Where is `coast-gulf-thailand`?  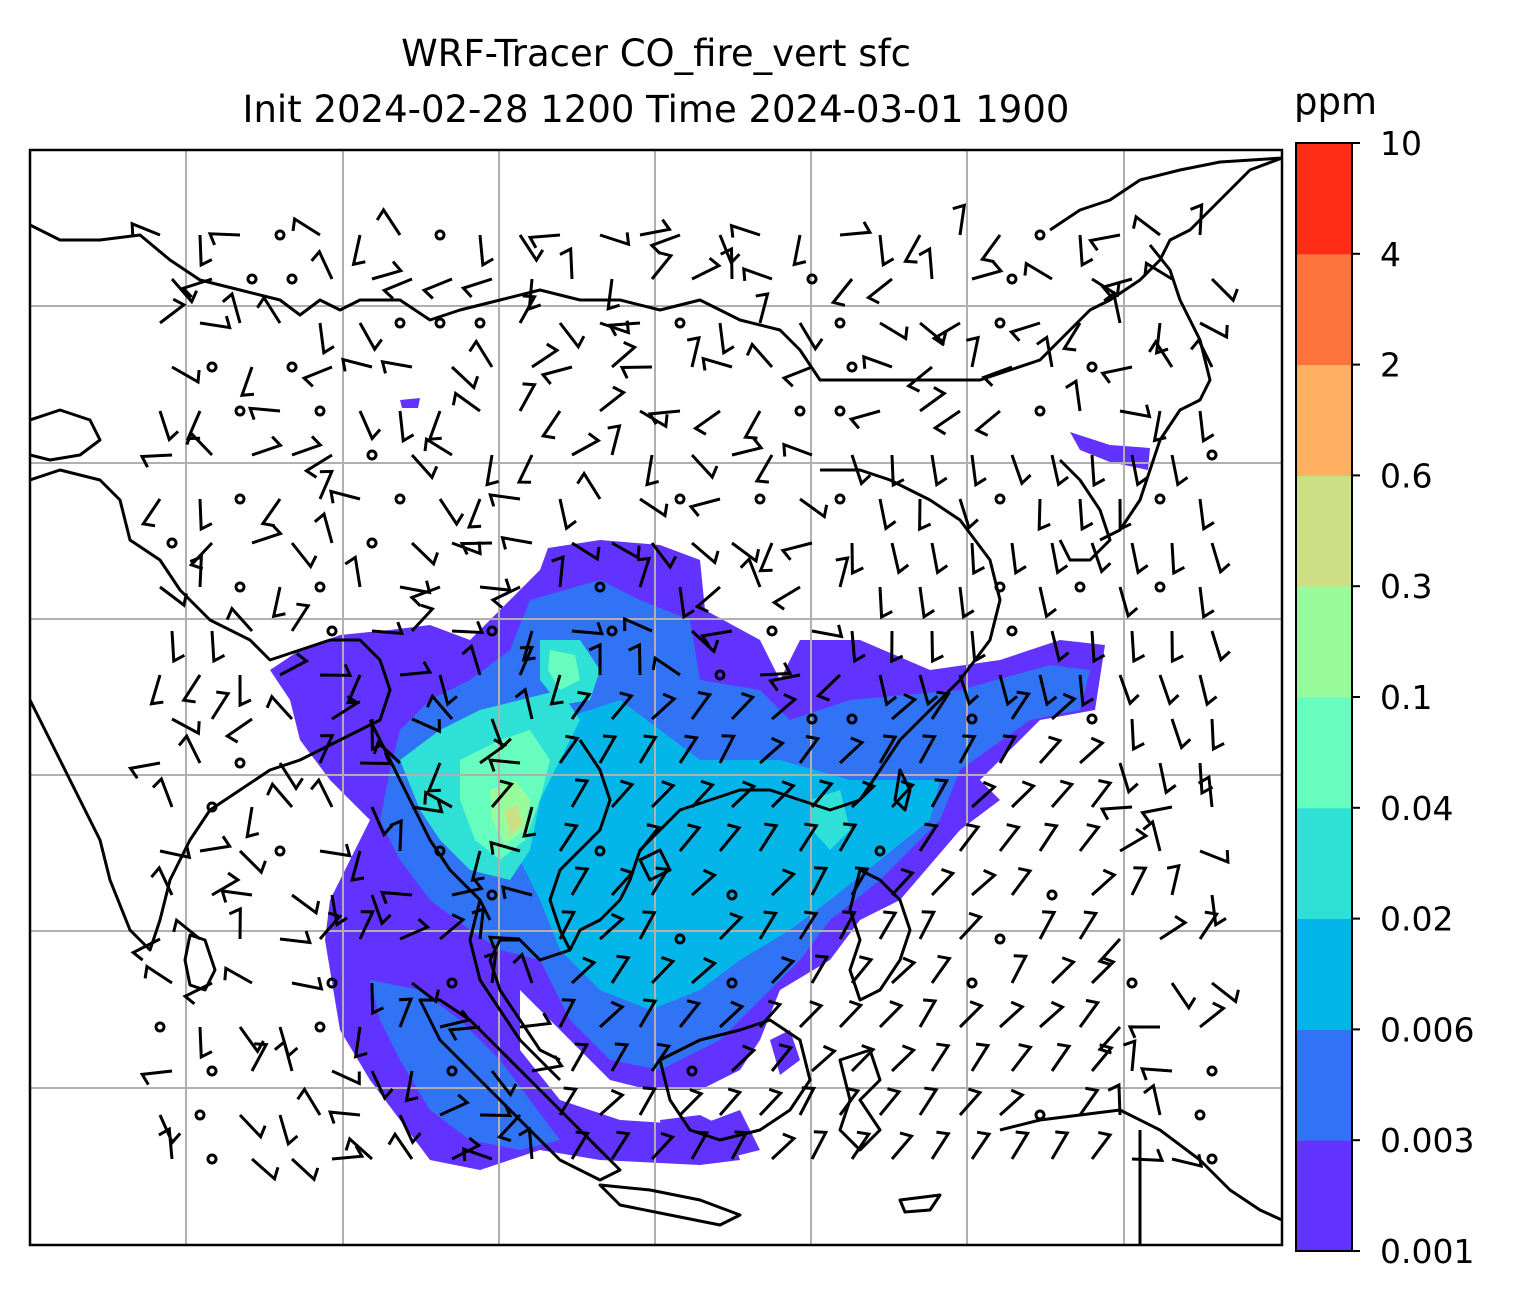
coast-gulf-thailand is located at coordinates (529, 1000).